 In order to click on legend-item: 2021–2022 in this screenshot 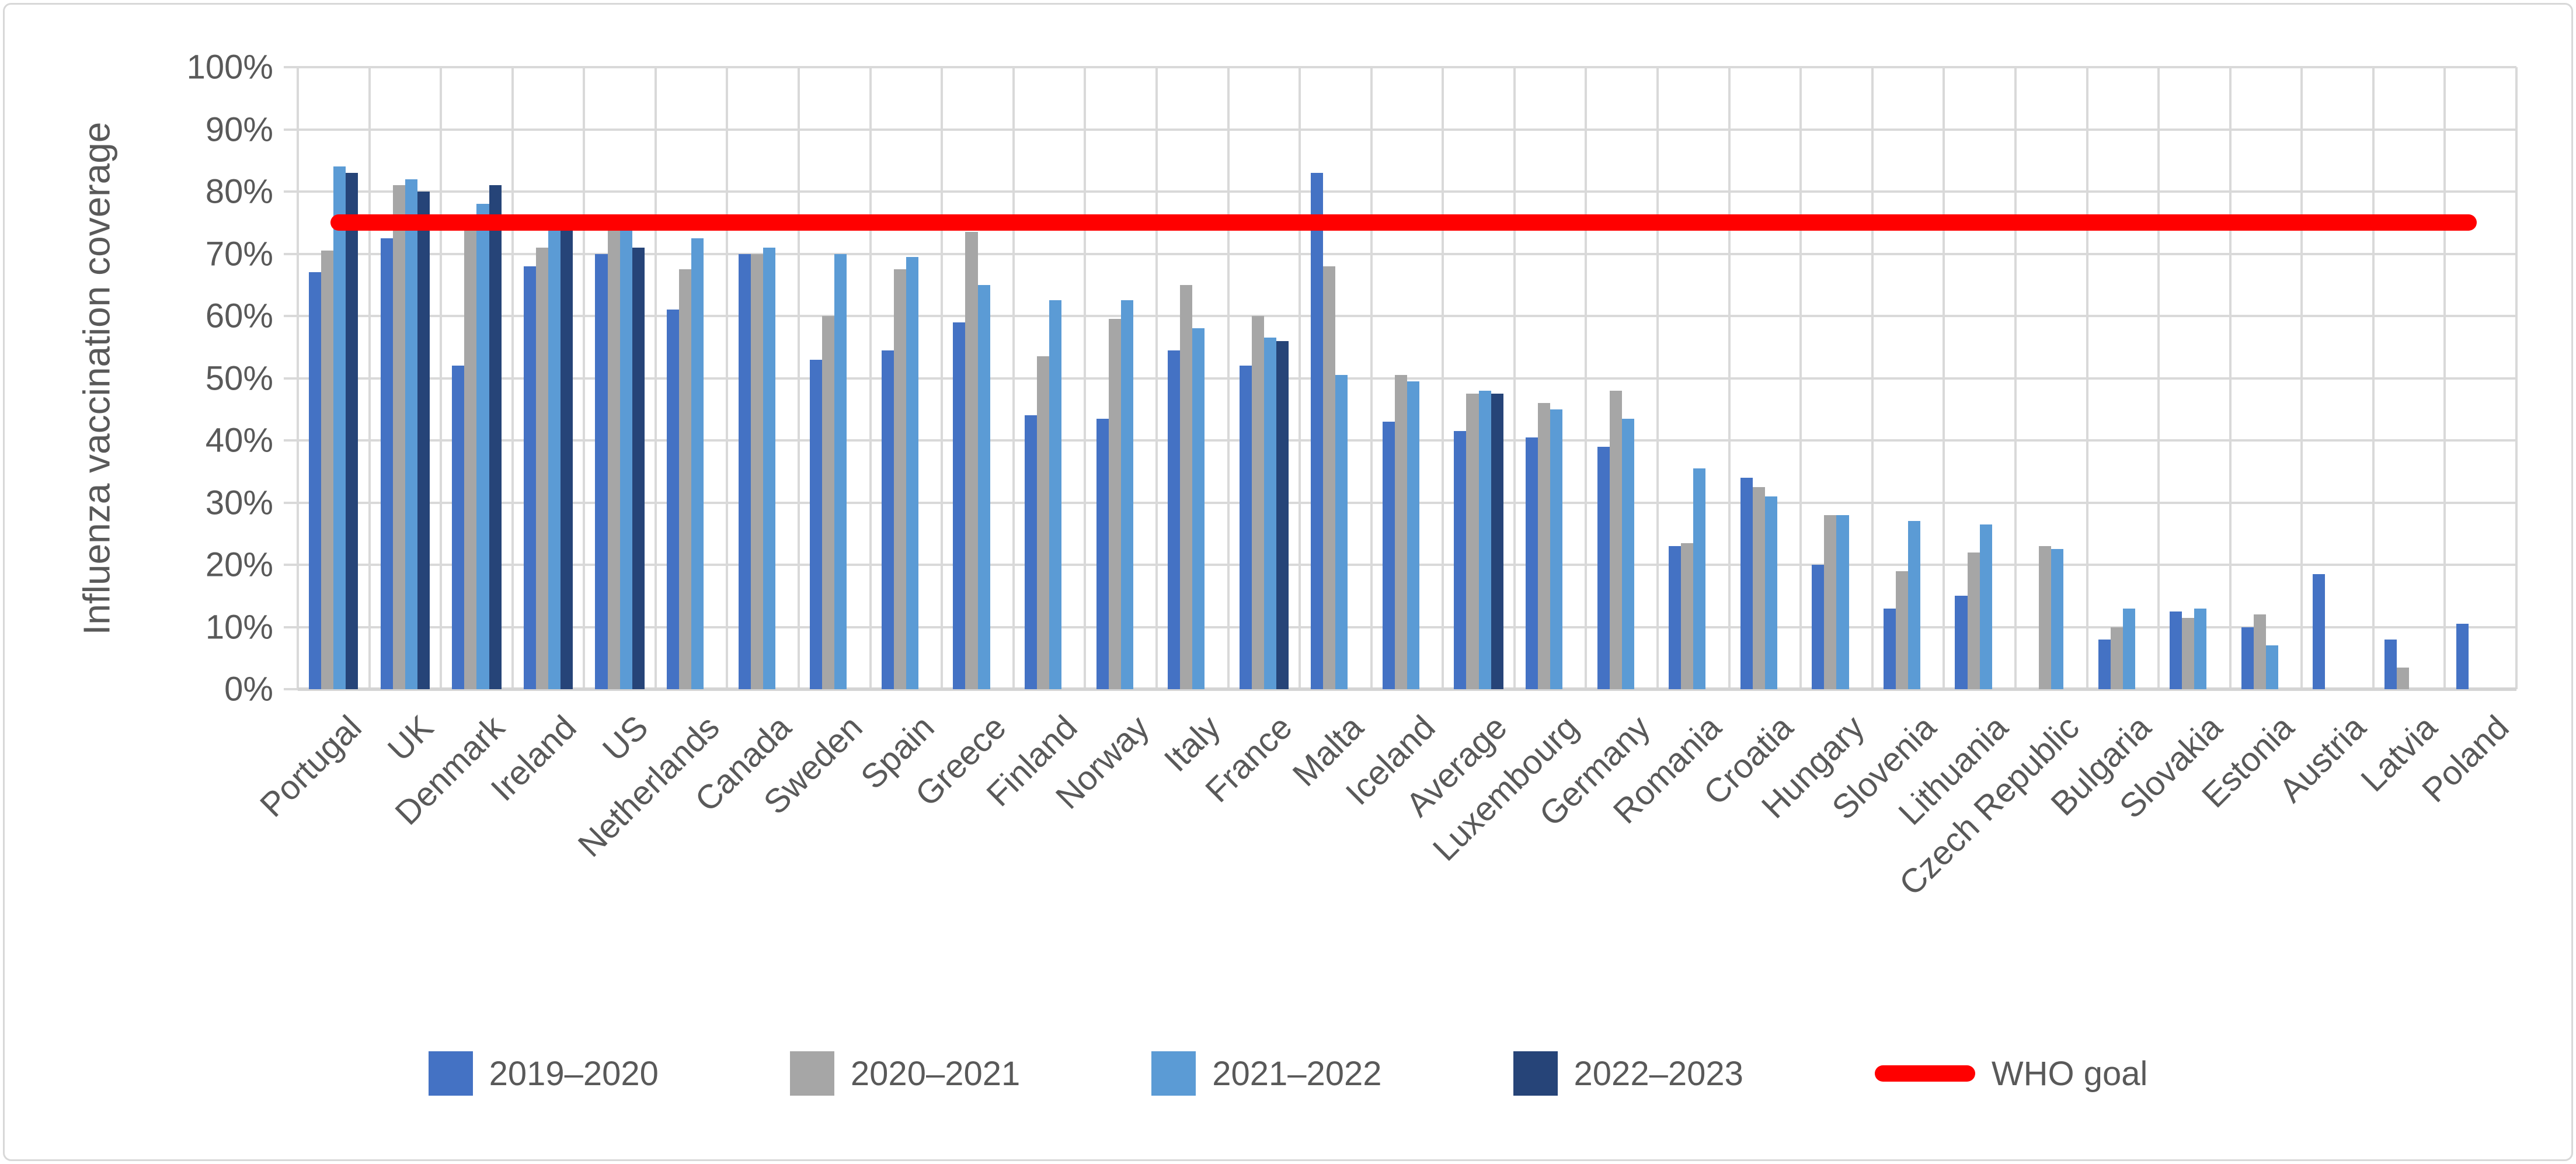, I will do `click(1266, 1073)`.